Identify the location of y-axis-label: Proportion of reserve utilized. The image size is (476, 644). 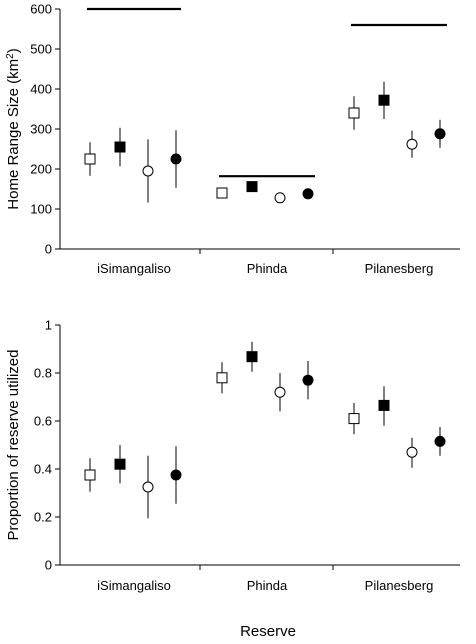
(13, 445).